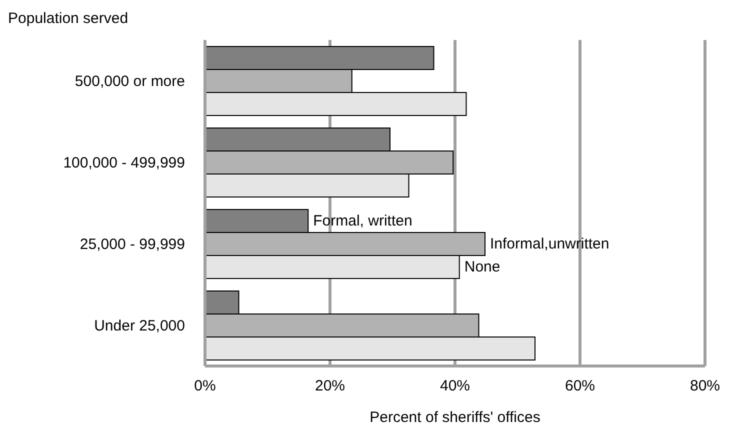 The width and height of the screenshot is (736, 432). I want to click on x-axis-title: Percent of sheriffs' offices, so click(455, 417).